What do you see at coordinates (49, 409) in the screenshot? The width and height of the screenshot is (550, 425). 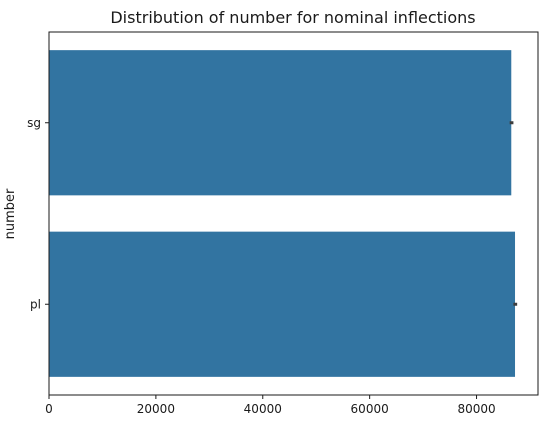 I see `x-tick-label-0: 0` at bounding box center [49, 409].